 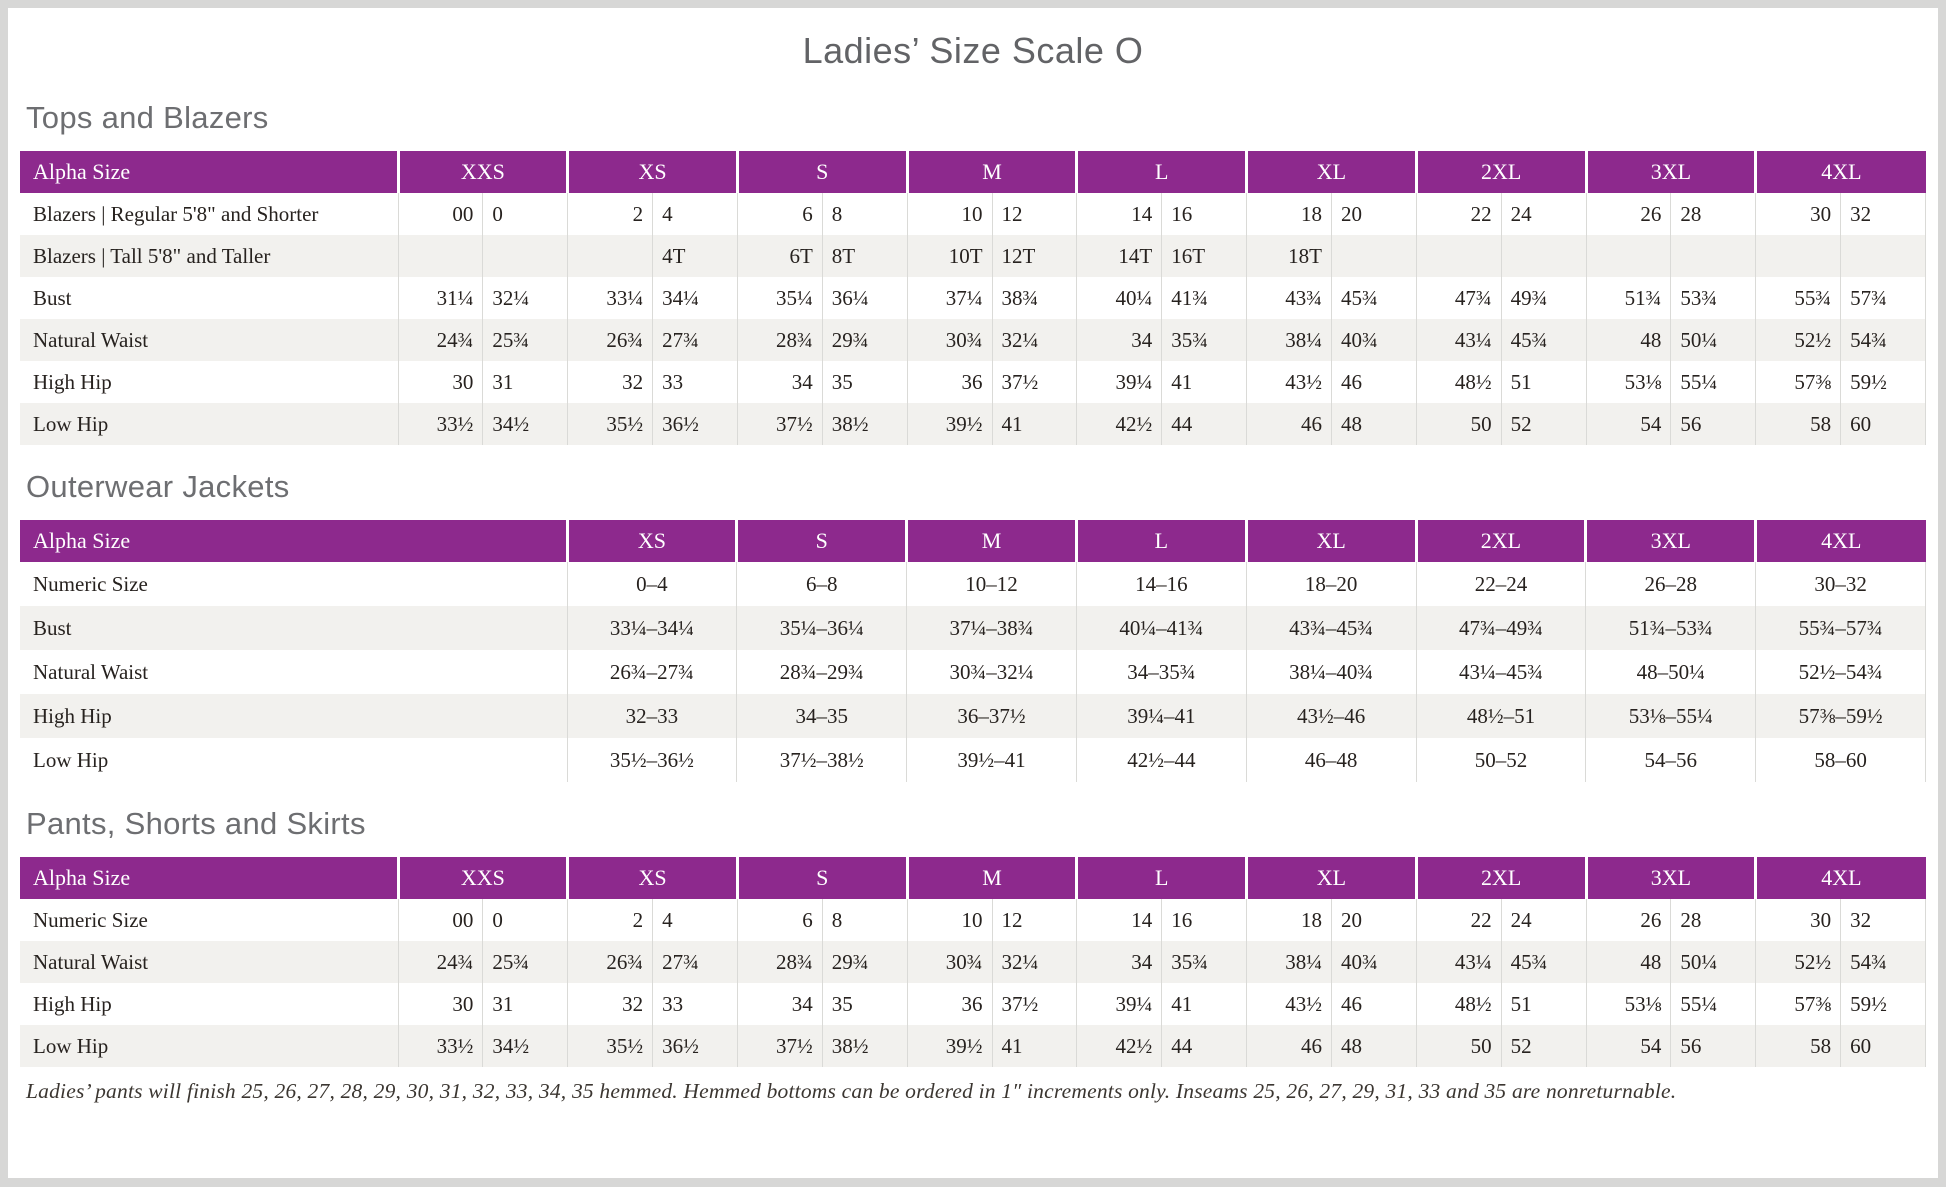 I want to click on size-value-cell: 41¾, so click(x=1204, y=298).